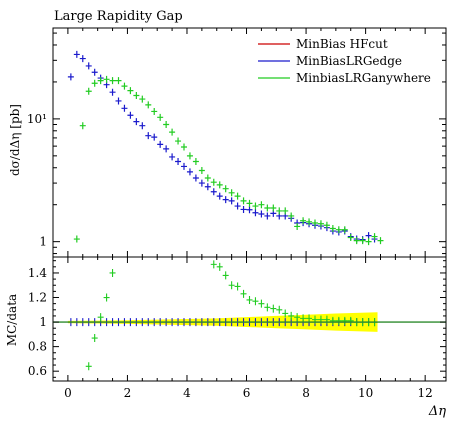 The image size is (461, 422). What do you see at coordinates (37, 371) in the screenshot?
I see `ratio-y-tick-label: 0.6` at bounding box center [37, 371].